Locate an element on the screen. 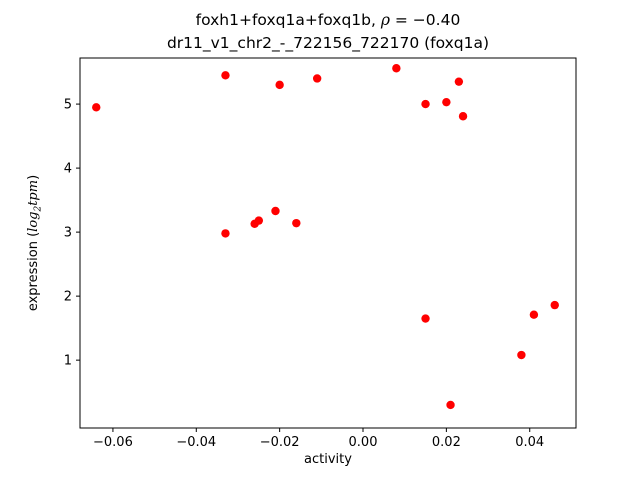 The height and width of the screenshot is (480, 640). chart-title-line1: foxh1+foxq1a+foxq1b, ρ = −0.40 is located at coordinates (328, 20).